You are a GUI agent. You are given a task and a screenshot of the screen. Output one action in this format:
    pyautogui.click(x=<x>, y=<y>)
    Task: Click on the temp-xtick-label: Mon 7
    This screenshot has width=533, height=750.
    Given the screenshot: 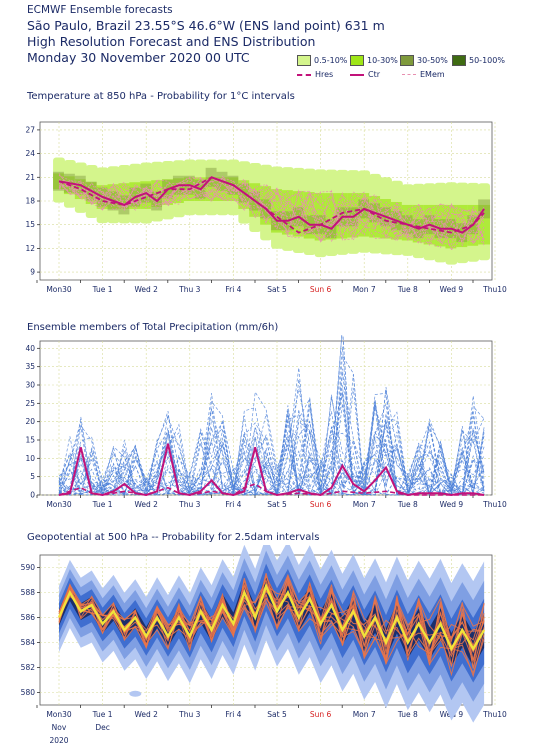 What is the action you would take?
    pyautogui.click(x=364, y=289)
    